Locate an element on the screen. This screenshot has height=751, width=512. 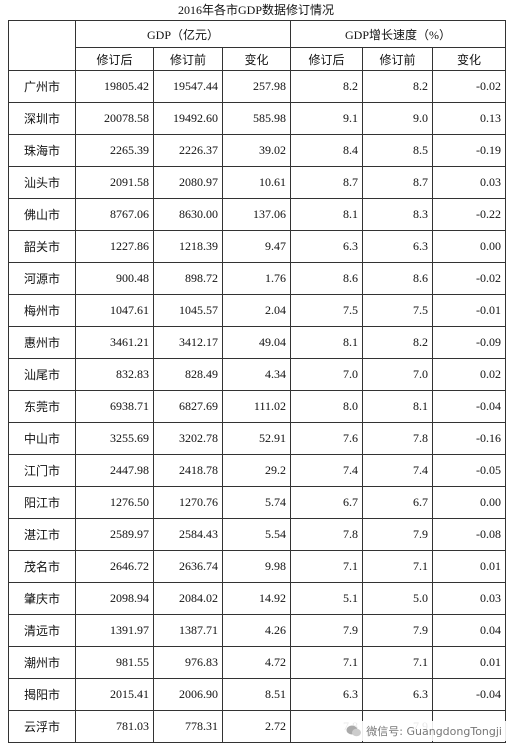
value-cell: 39.02 is located at coordinates (256, 150).